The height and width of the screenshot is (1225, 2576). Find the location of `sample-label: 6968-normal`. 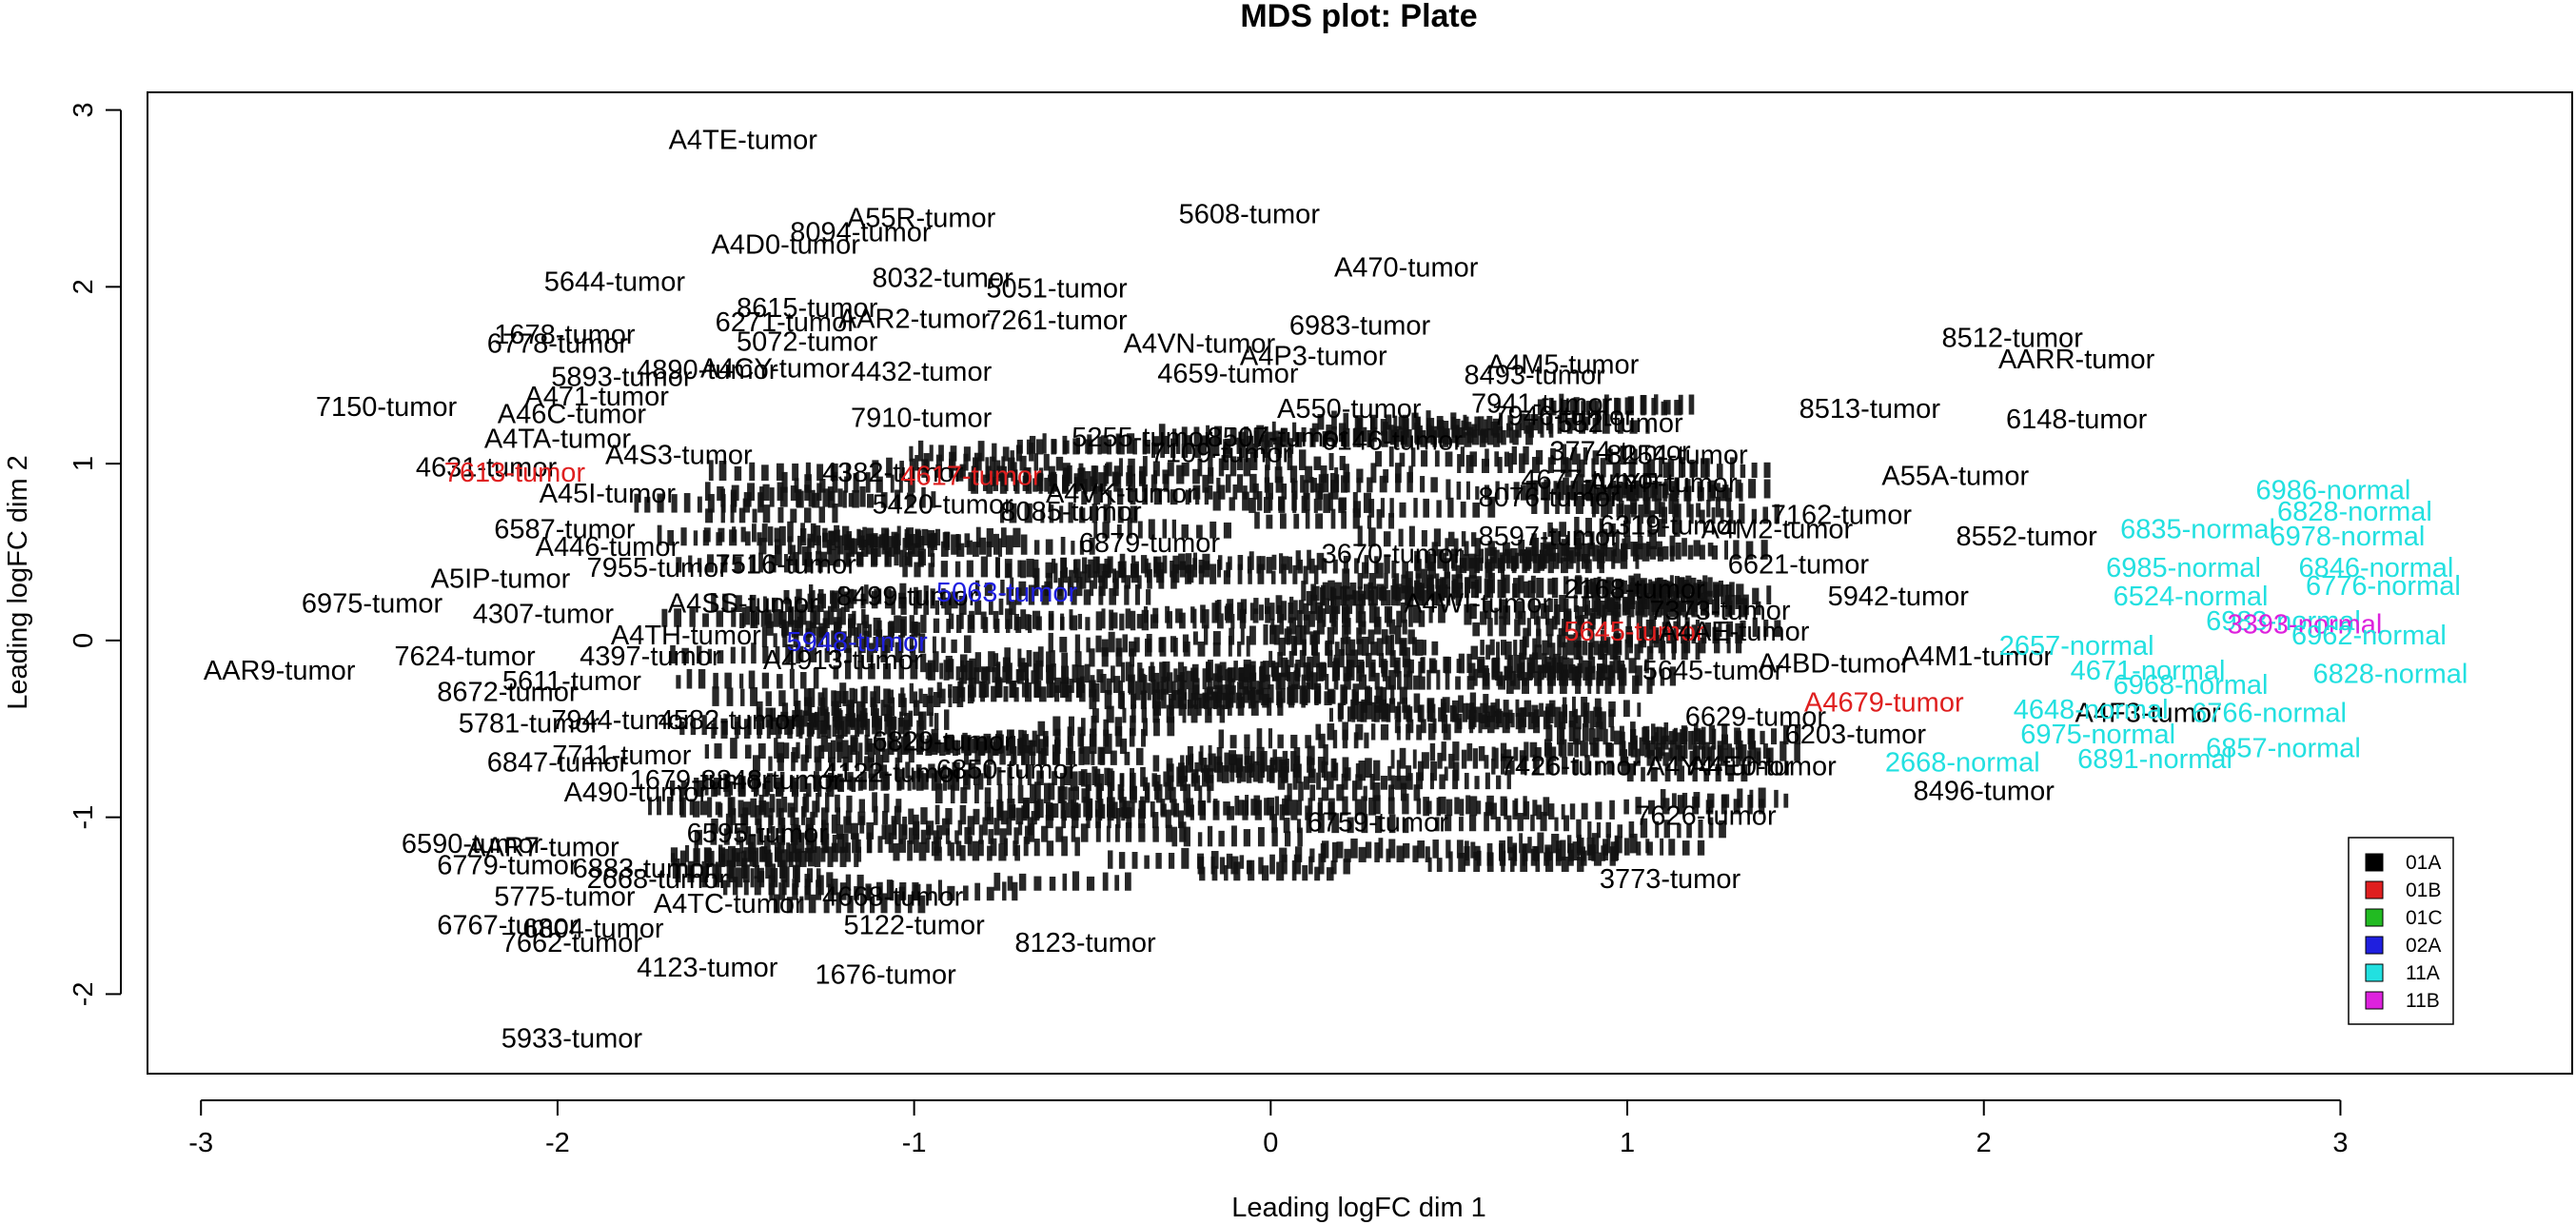

sample-label: 6968-normal is located at coordinates (2191, 685).